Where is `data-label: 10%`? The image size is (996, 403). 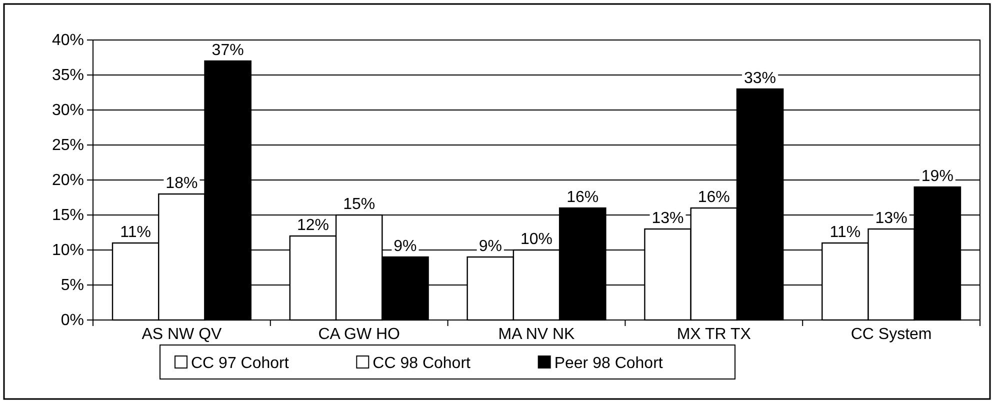
data-label: 10% is located at coordinates (536, 239).